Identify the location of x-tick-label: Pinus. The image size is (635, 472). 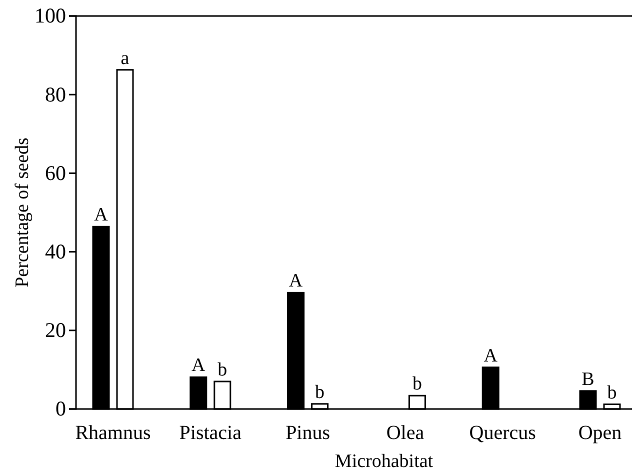
(308, 433).